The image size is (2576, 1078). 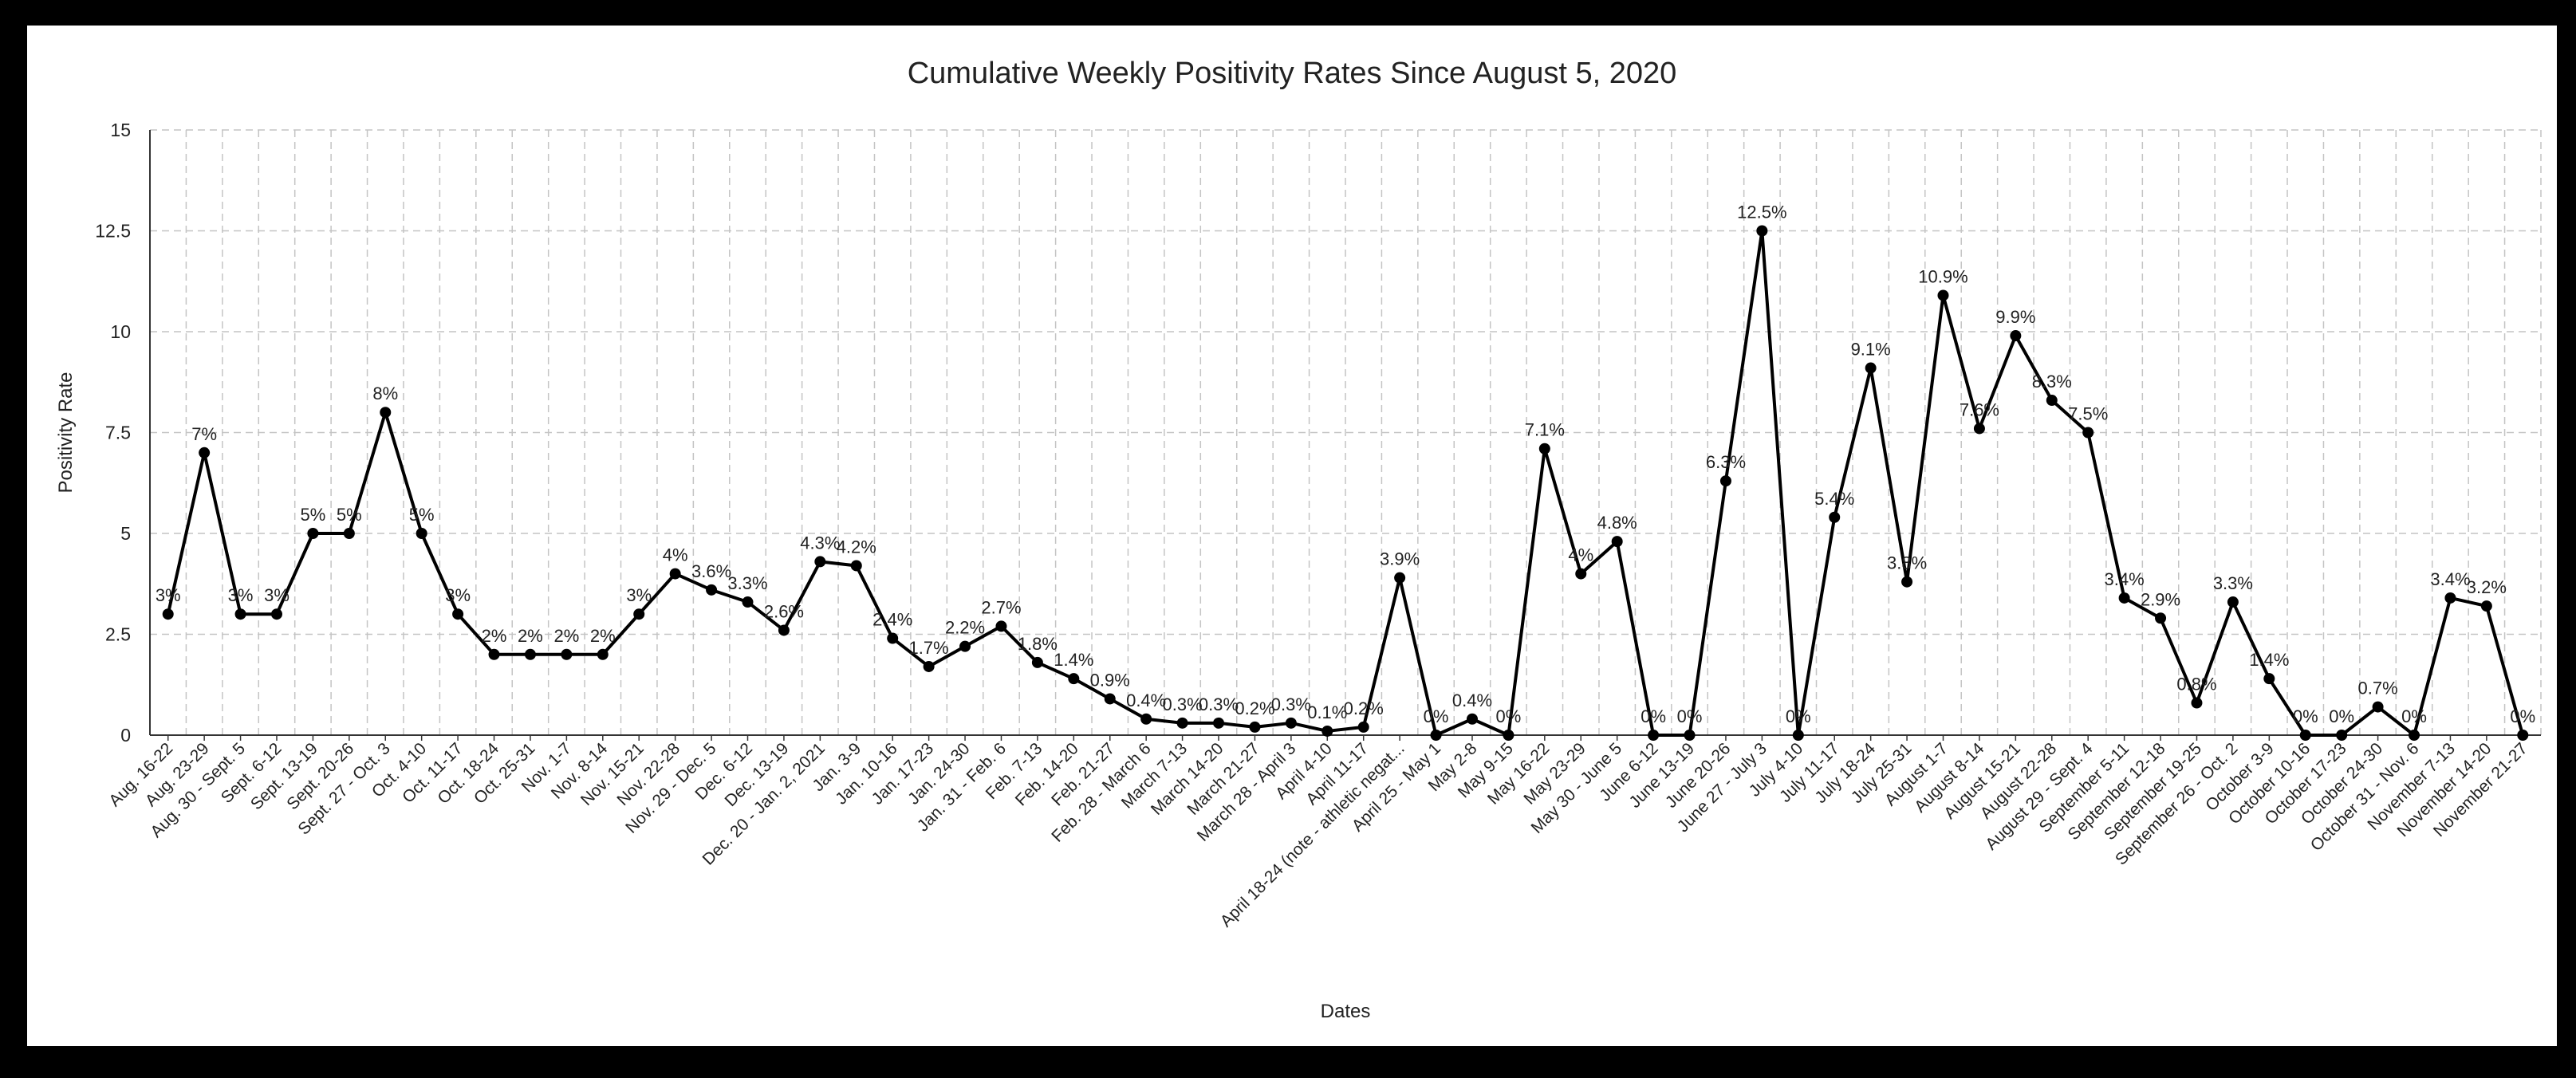 What do you see at coordinates (1291, 704) in the screenshot?
I see `data-label: 0.3%` at bounding box center [1291, 704].